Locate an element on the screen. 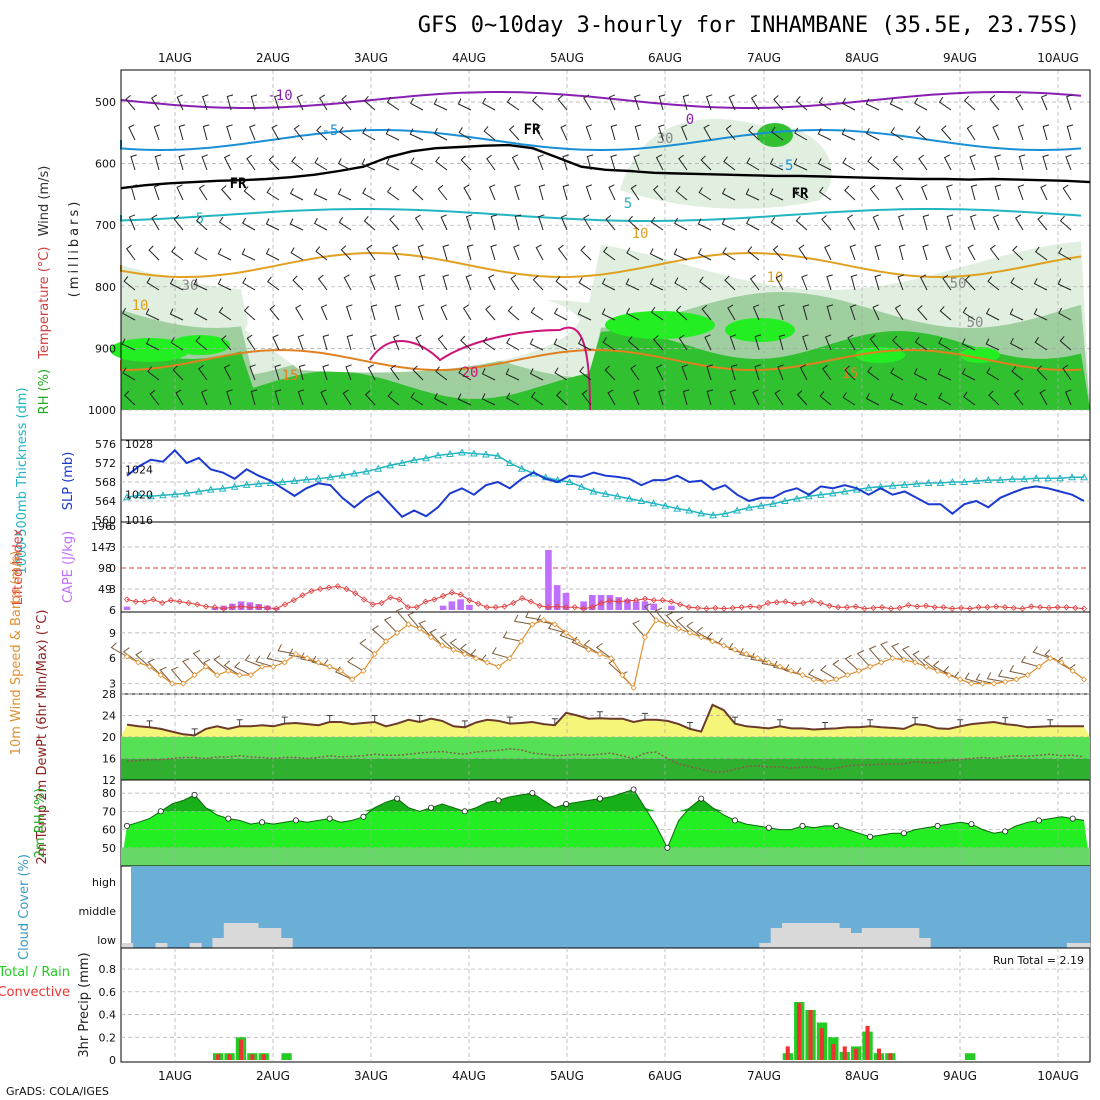 This screenshot has height=1100, width=1100. wind-tick-label: 6 is located at coordinates (112, 658).